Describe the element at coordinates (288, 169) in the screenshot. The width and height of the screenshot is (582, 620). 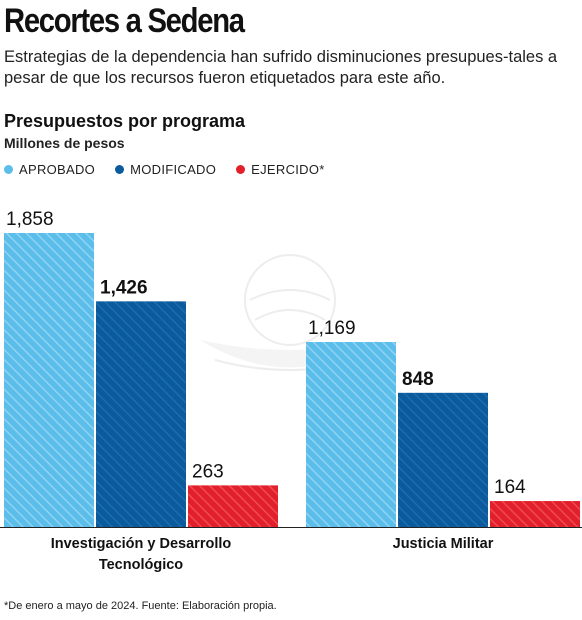
I see `legend-label-ejercido: EJERCIDO*` at that location.